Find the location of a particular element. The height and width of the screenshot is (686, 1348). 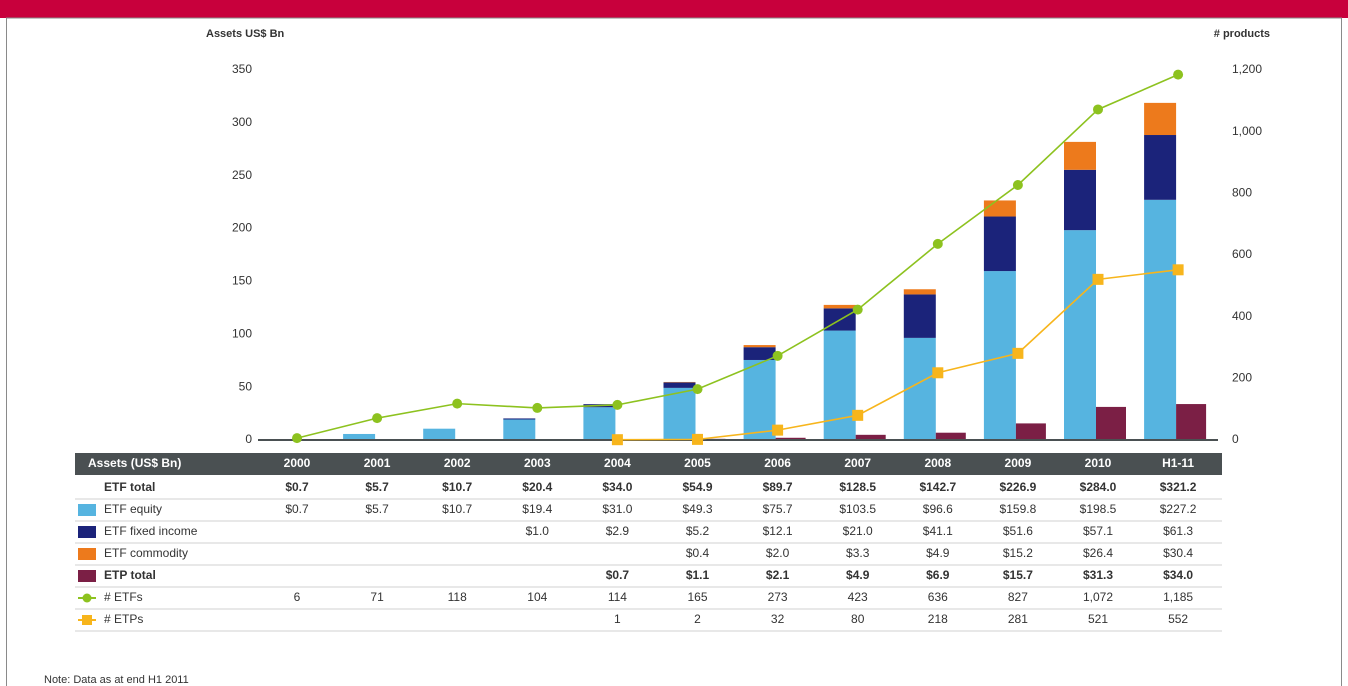

cell: $26.4 is located at coordinates (1098, 553).